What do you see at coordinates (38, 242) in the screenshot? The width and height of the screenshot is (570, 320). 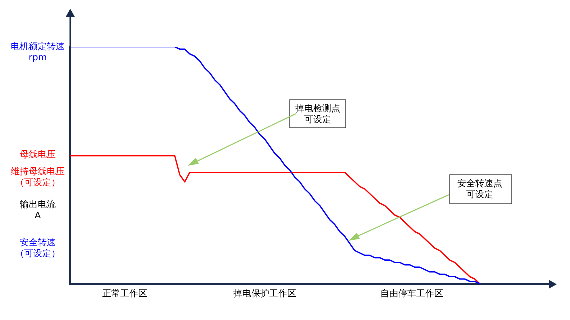 I see `text: 安全转速` at bounding box center [38, 242].